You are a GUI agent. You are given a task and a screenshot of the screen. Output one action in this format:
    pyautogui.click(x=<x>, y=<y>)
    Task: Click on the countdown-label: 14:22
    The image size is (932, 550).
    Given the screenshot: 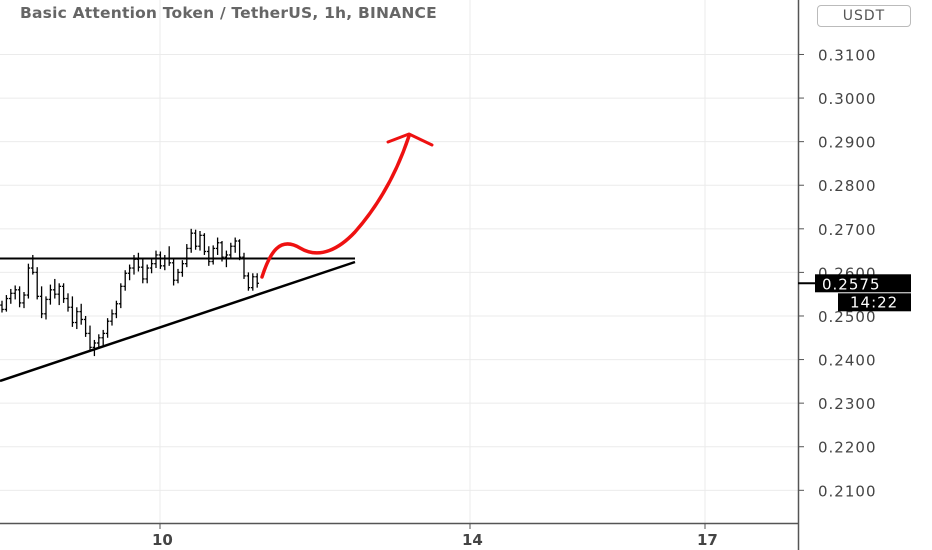 What is the action you would take?
    pyautogui.click(x=874, y=302)
    